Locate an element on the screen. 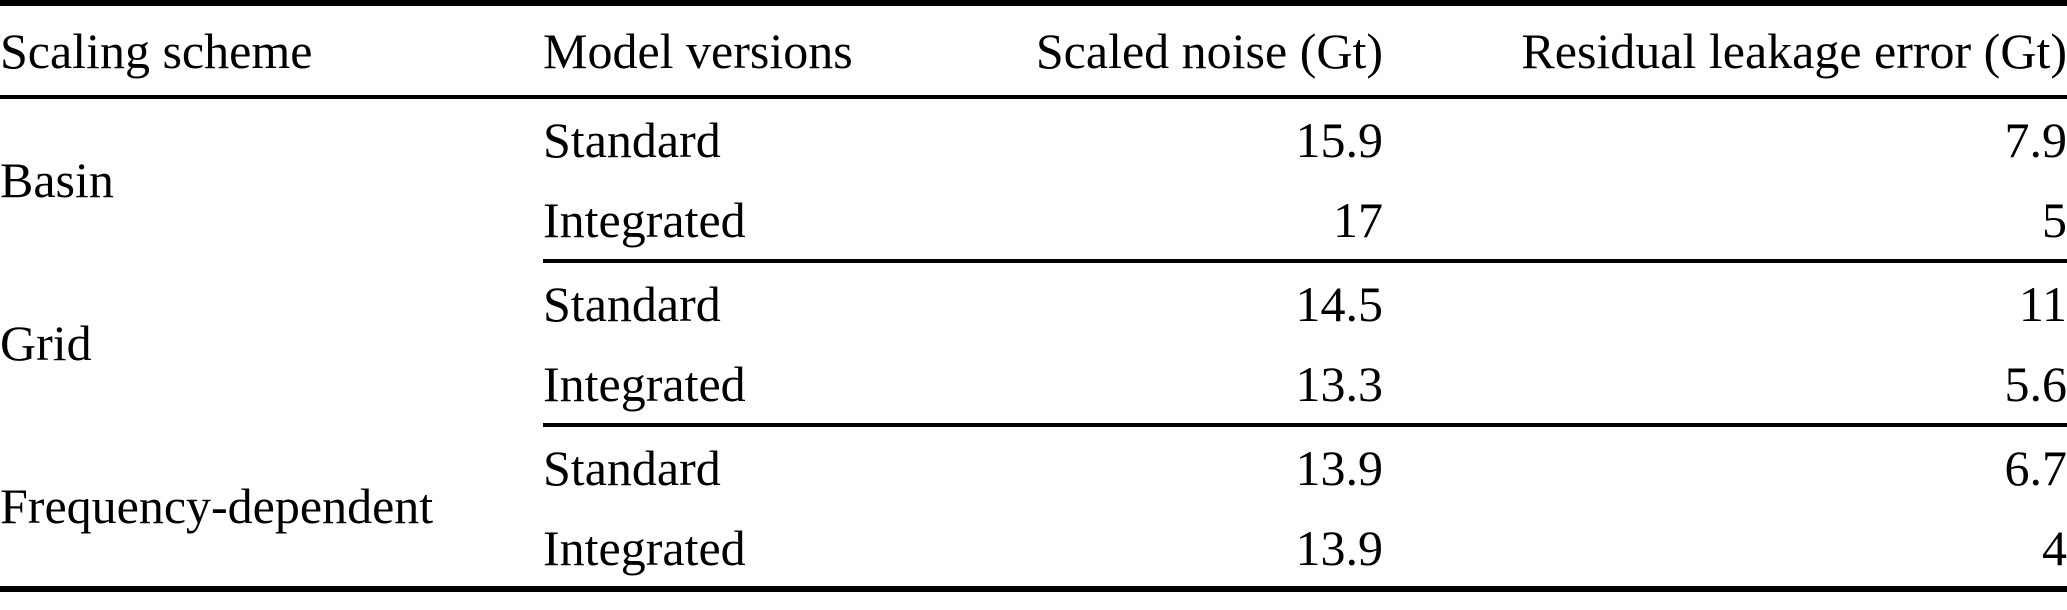 The height and width of the screenshot is (610, 2067). scaled-noise-cell: 15.9 is located at coordinates (1339, 140).